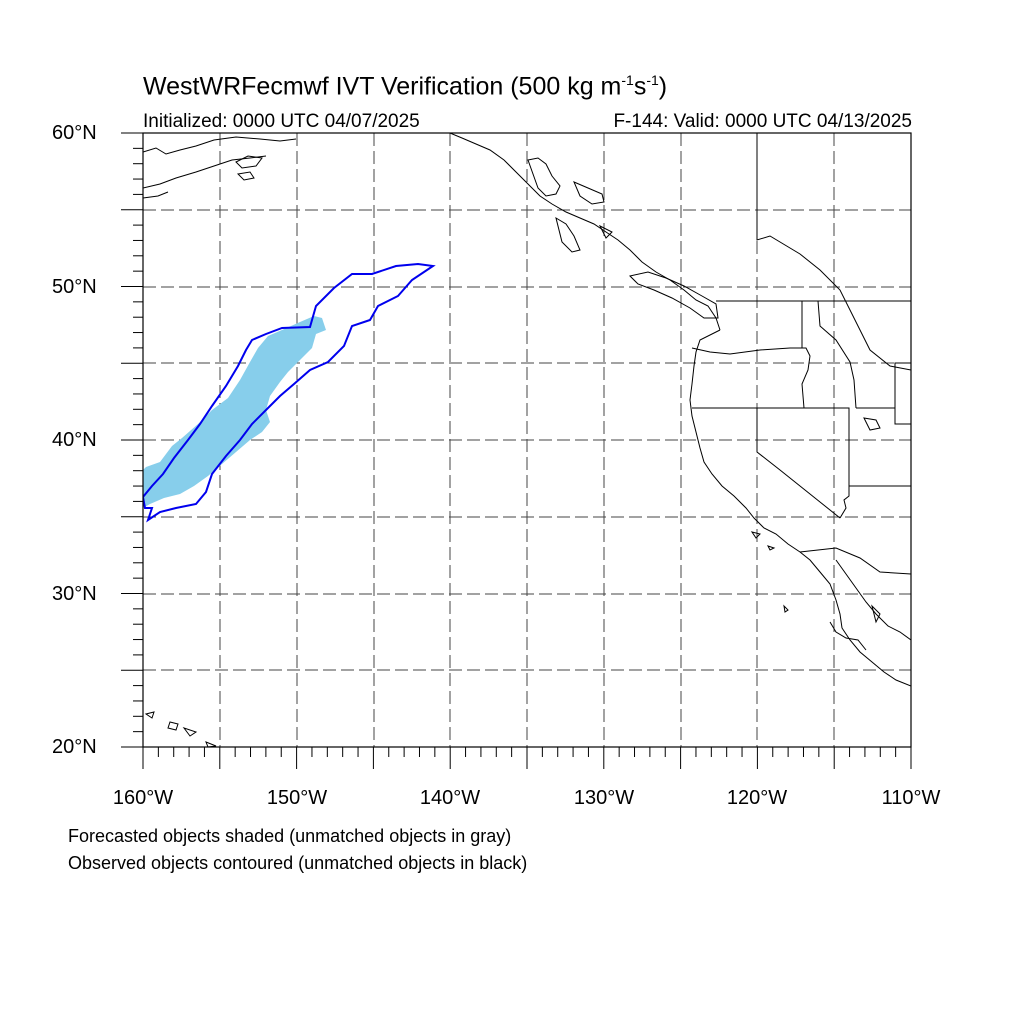 The image size is (1024, 1024). What do you see at coordinates (281, 121) in the screenshot?
I see `initialized-time: Initialized: 0000 UTC 04/07/2025` at bounding box center [281, 121].